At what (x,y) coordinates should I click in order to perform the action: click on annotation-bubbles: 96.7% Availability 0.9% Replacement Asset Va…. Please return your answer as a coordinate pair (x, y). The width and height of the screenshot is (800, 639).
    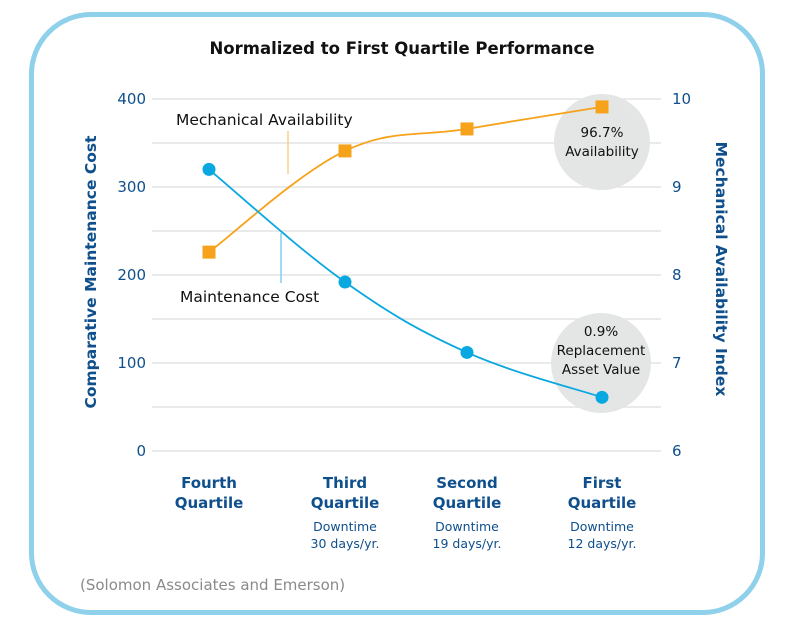
    Looking at the image, I should click on (601, 253).